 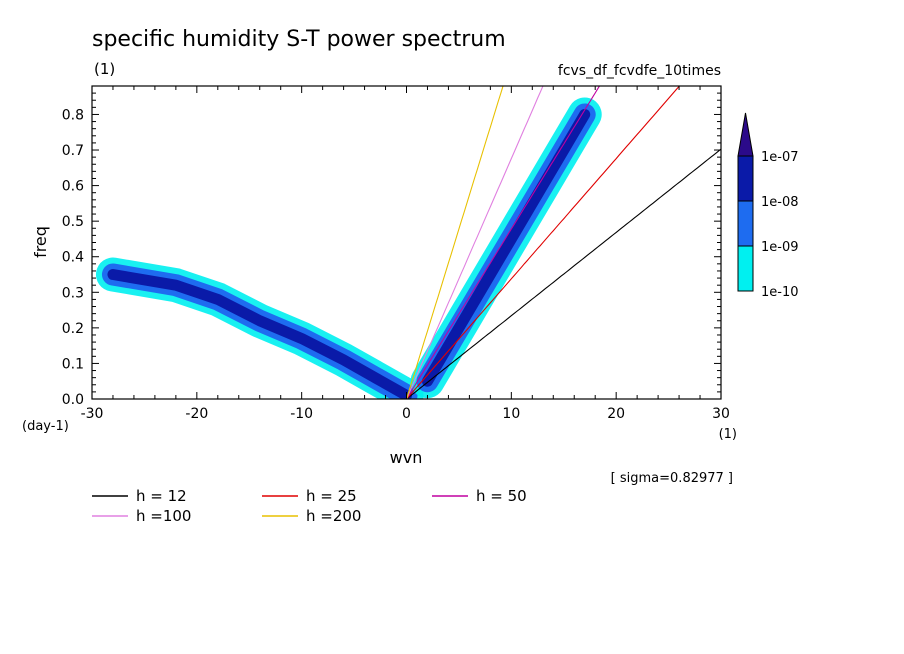 What do you see at coordinates (721, 414) in the screenshot?
I see `x-tick-label: 30` at bounding box center [721, 414].